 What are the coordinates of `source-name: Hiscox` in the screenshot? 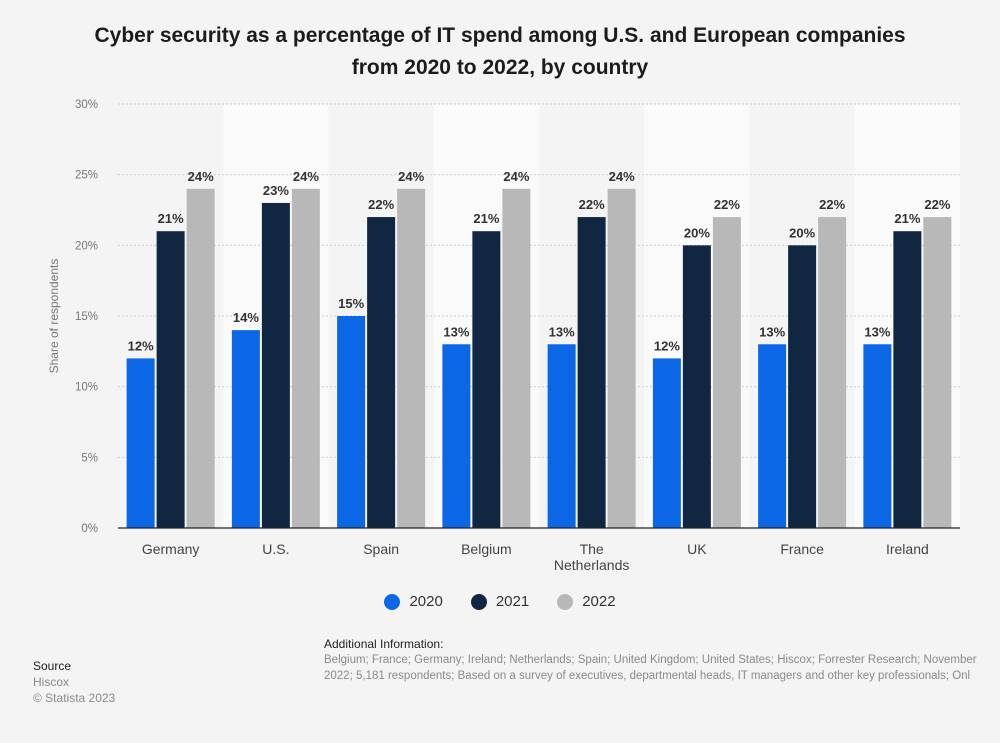 It's located at (51, 682).